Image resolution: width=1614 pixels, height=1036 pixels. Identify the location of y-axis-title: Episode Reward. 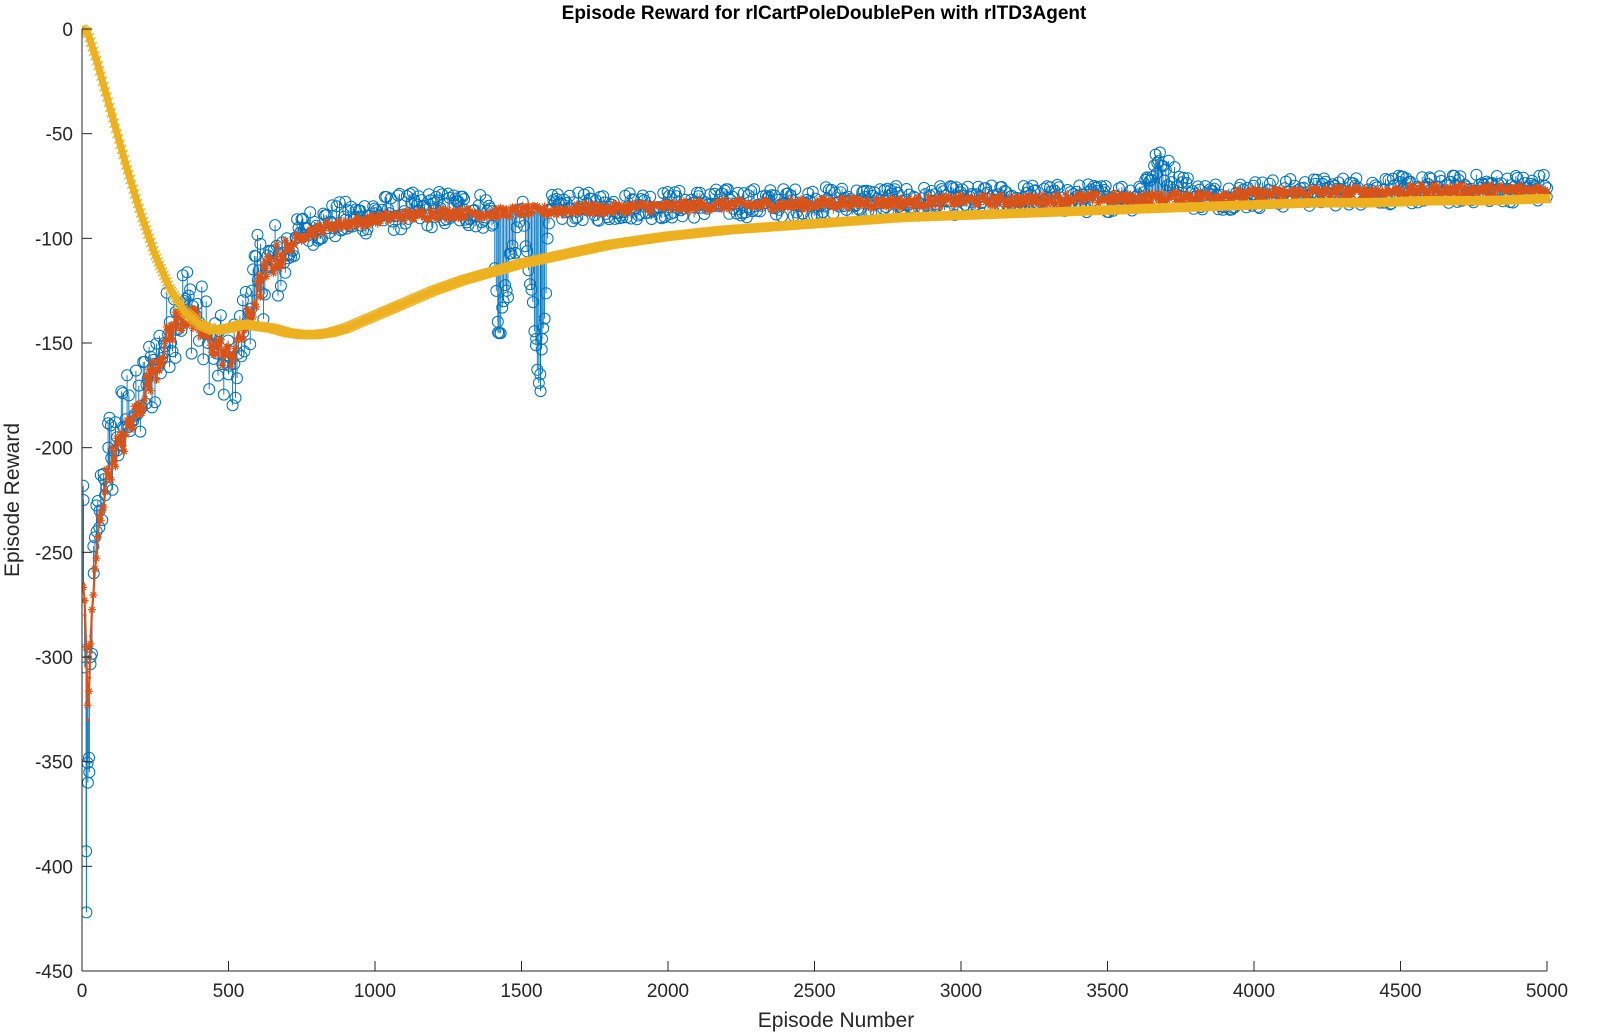
(12, 500).